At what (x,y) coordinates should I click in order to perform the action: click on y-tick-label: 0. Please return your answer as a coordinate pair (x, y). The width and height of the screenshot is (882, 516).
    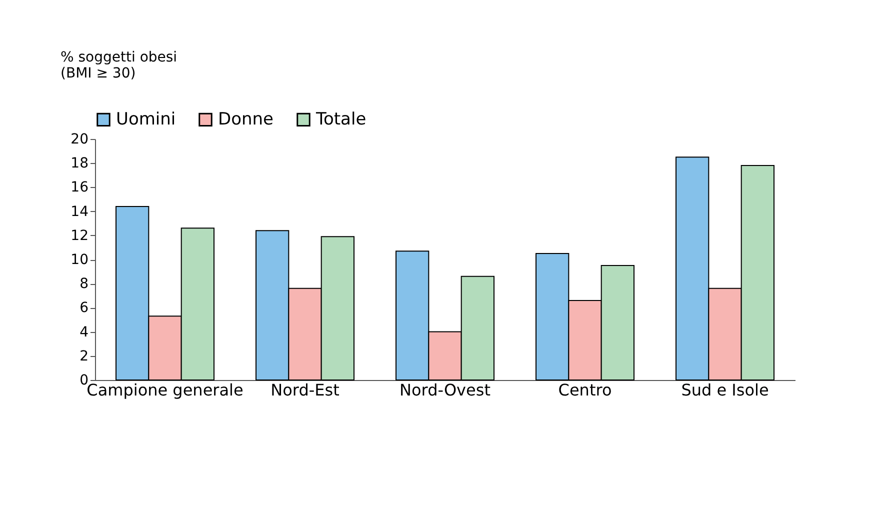
    Looking at the image, I should click on (84, 380).